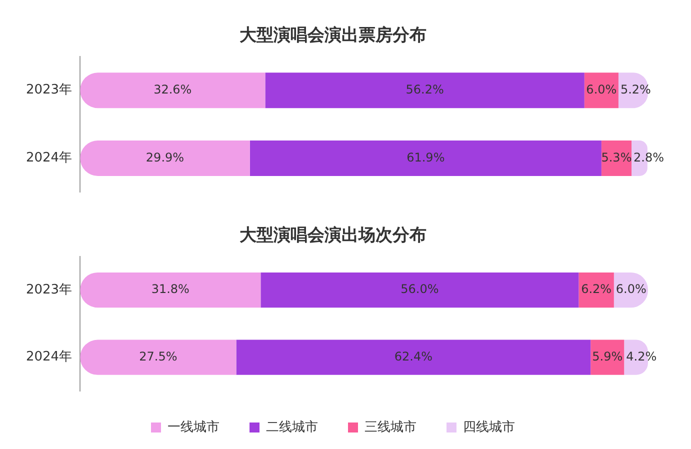 This screenshot has height=449, width=691. I want to click on data-label: 56.2%, so click(425, 89).